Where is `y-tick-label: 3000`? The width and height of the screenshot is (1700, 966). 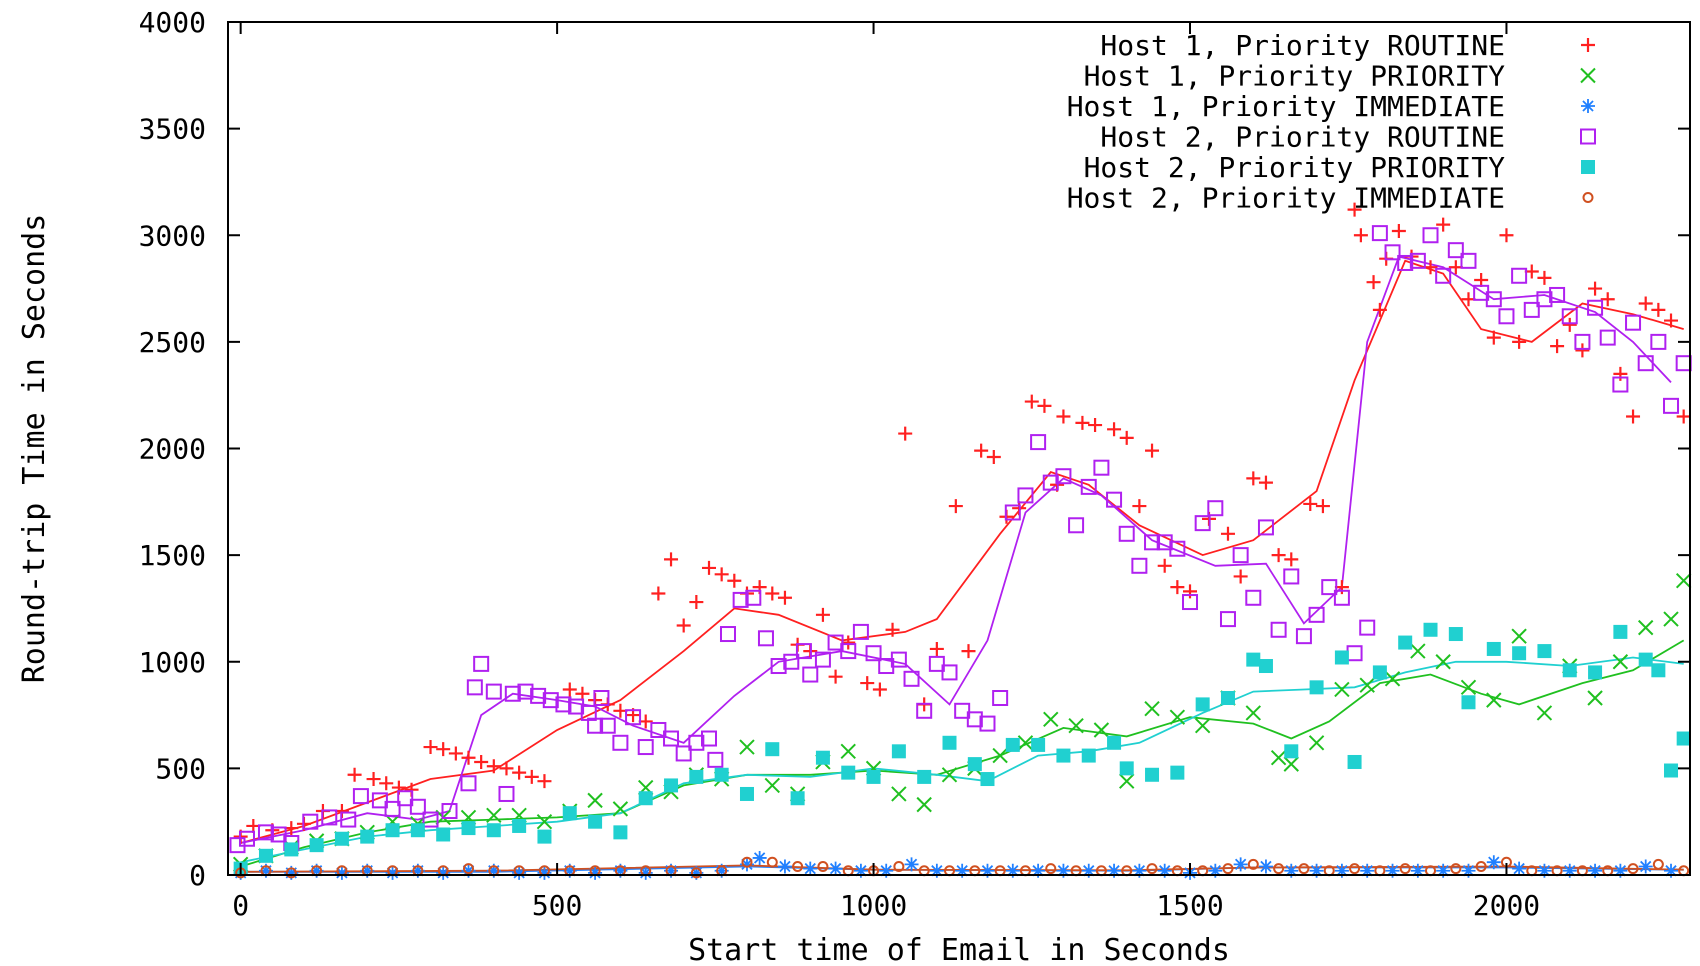 y-tick-label: 3000 is located at coordinates (172, 235).